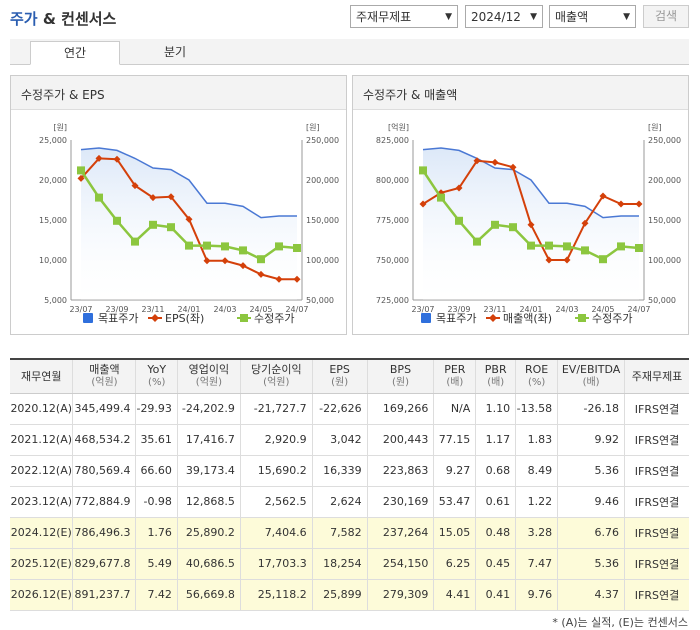  Describe the element at coordinates (41, 564) in the screenshot. I see `table-cell: 2025.12(E)` at that location.